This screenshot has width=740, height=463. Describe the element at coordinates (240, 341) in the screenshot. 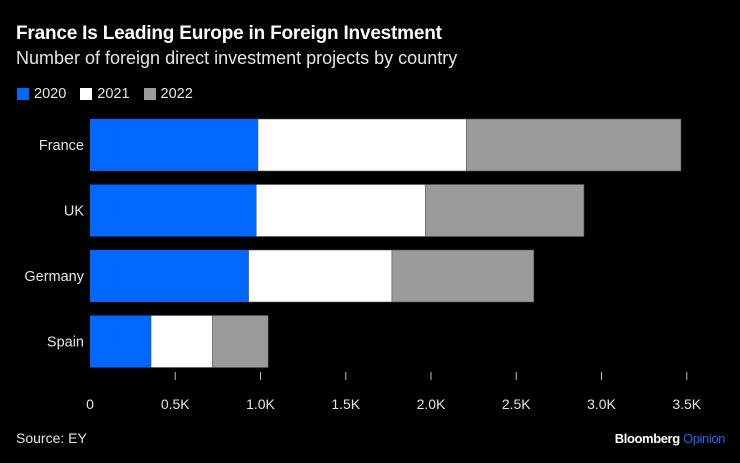

I see `bar-spain-2022` at that location.